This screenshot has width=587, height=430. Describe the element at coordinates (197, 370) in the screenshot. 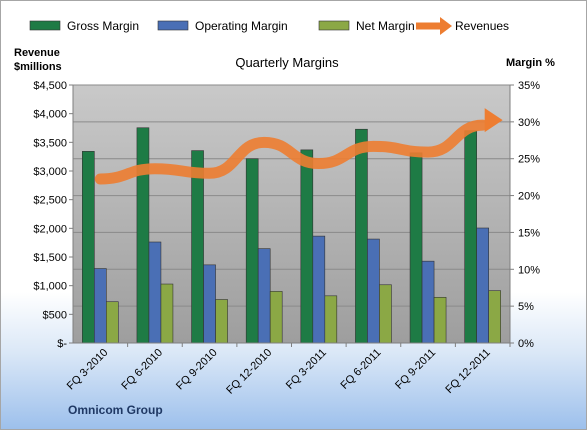

I see `x-tick-label-2: FQ 9-2010` at that location.